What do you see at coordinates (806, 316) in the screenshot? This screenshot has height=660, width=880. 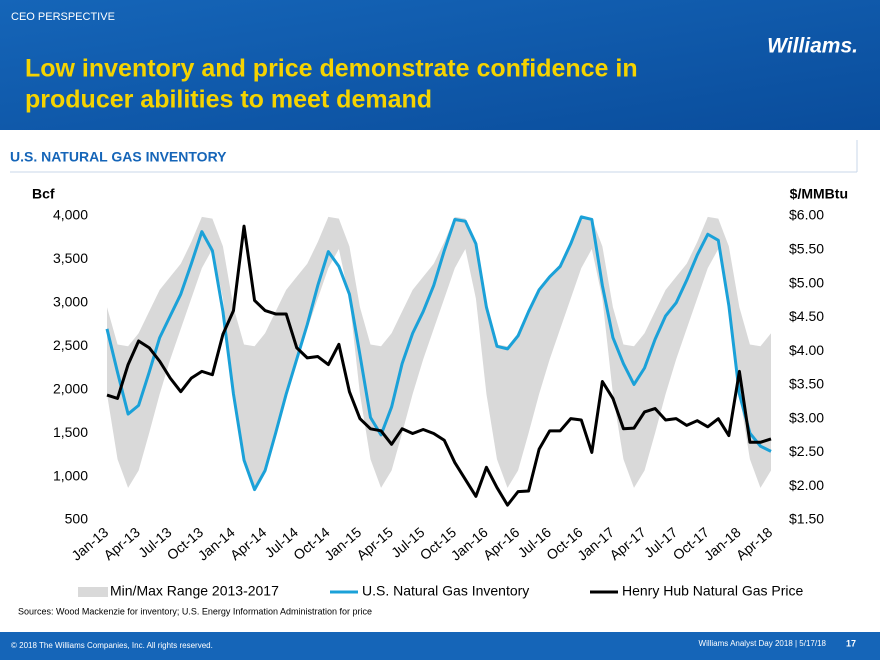 I see `y2-tick-label: $4.50` at bounding box center [806, 316].